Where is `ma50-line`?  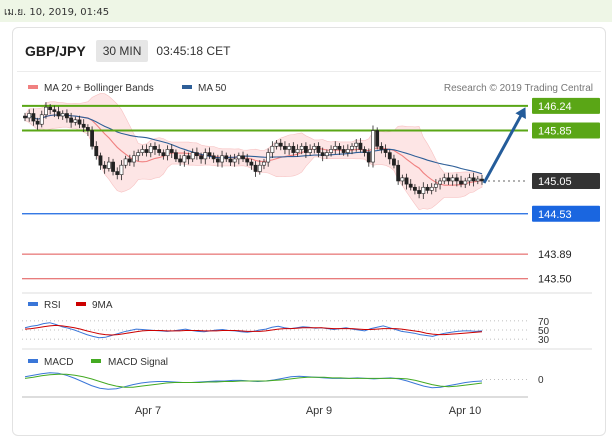
ma50-line is located at coordinates (253, 144).